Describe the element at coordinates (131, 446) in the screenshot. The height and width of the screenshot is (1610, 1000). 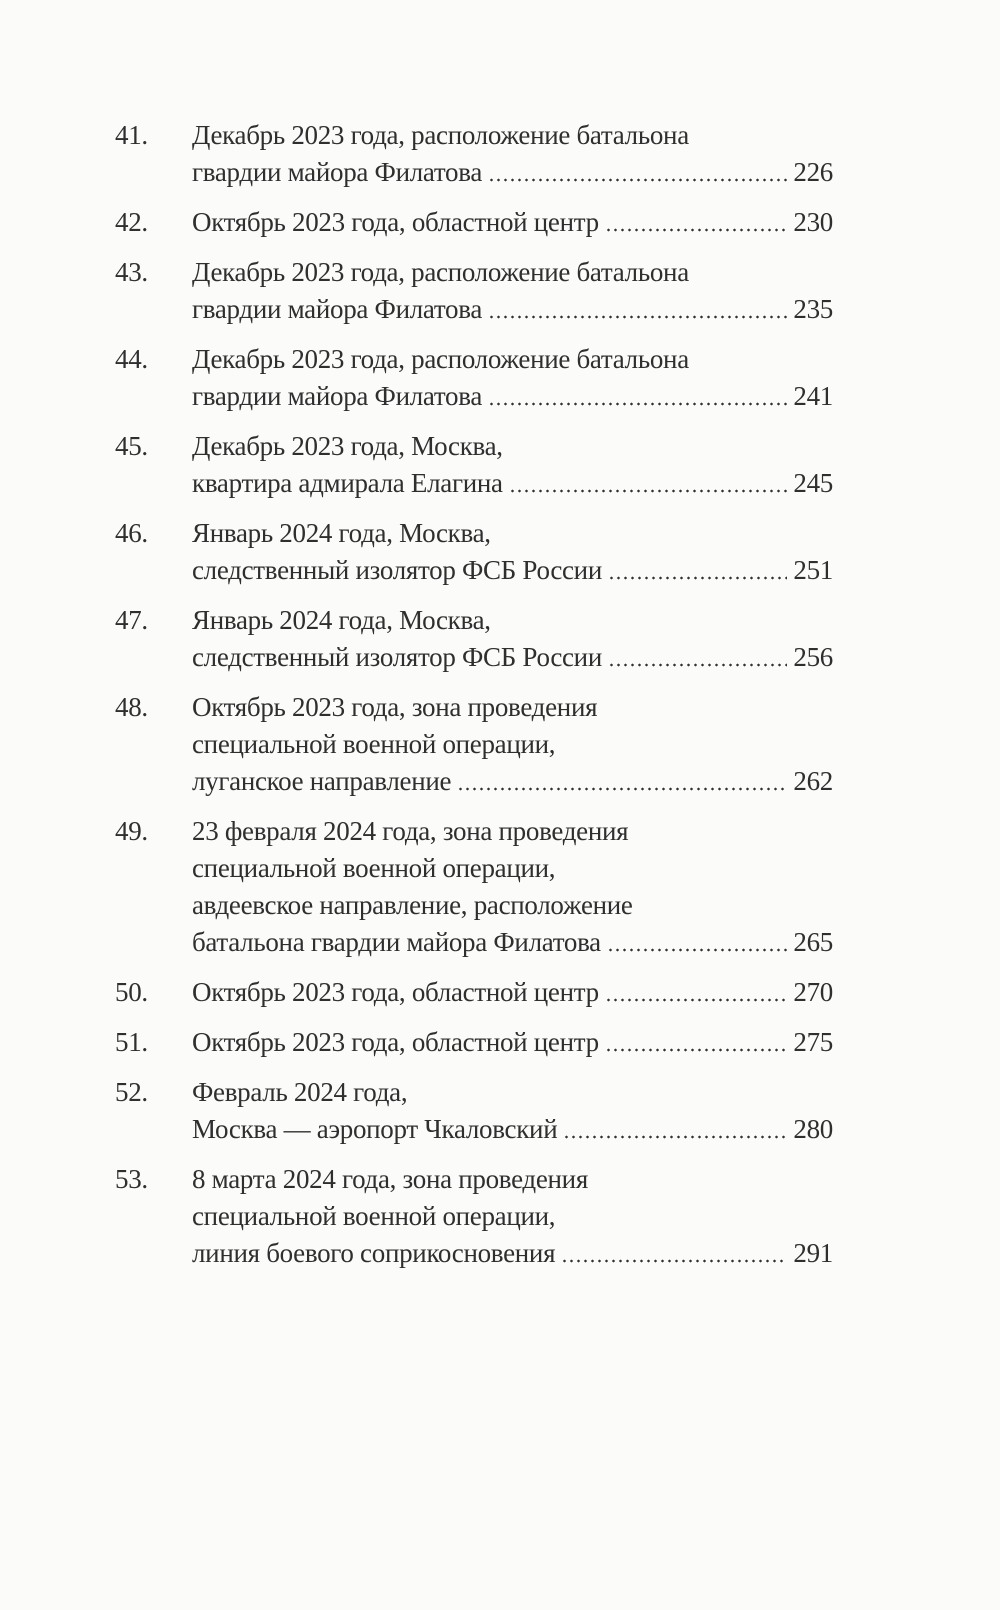
I see `chapter-number: 45.` at that location.